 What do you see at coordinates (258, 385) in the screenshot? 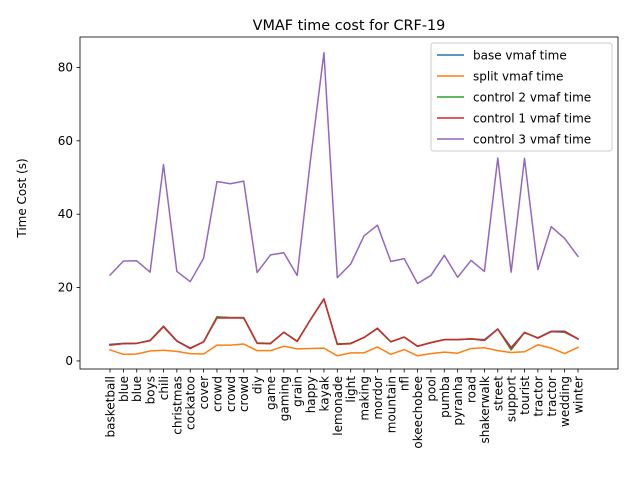
I see `x-tick-label: diy` at bounding box center [258, 385].